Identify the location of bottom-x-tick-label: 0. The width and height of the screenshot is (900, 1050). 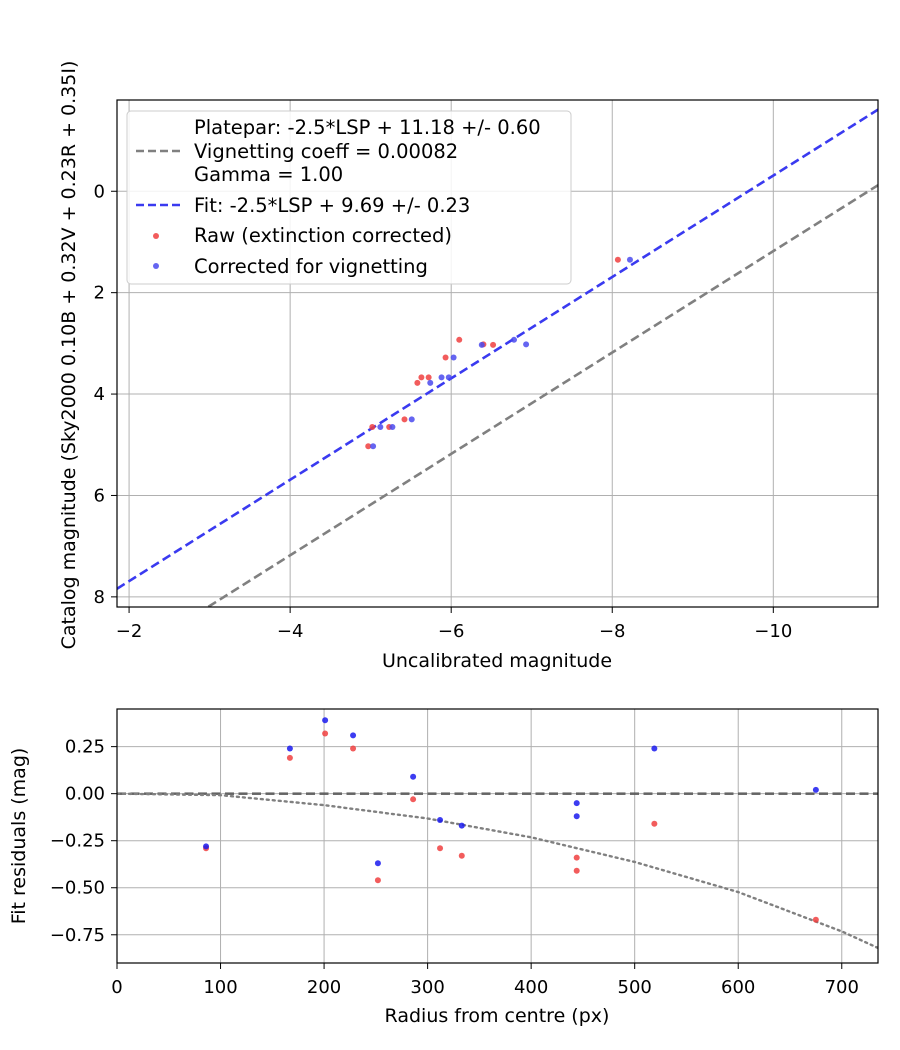
(116, 987).